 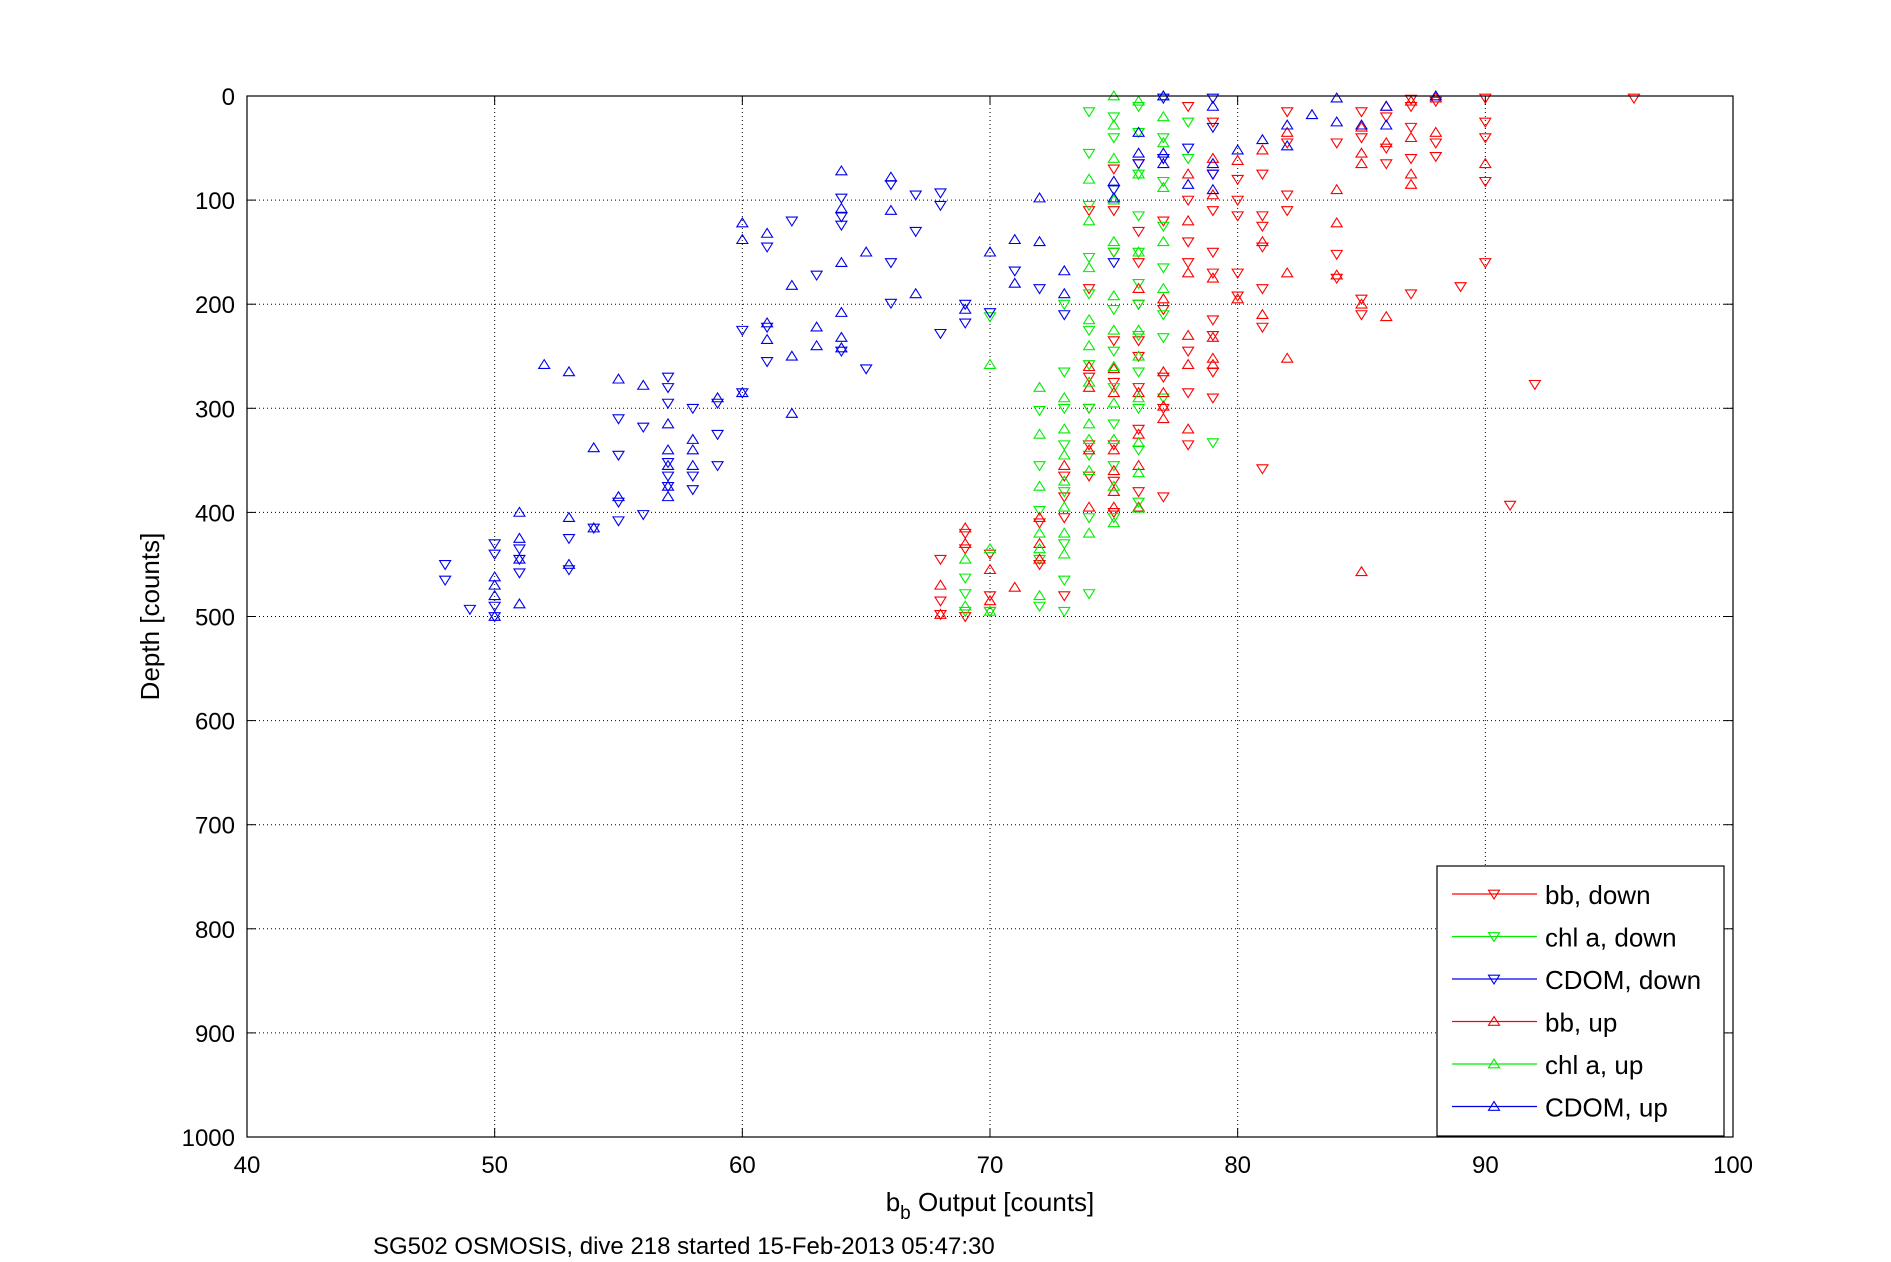 I want to click on legend-box, so click(x=1580, y=1001).